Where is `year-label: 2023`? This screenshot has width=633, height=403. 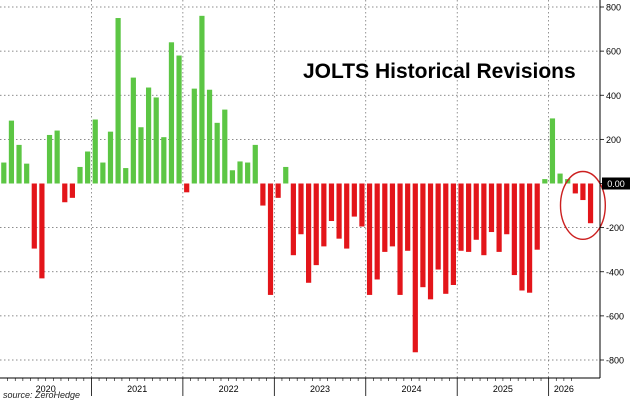 year-label: 2023 is located at coordinates (320, 389).